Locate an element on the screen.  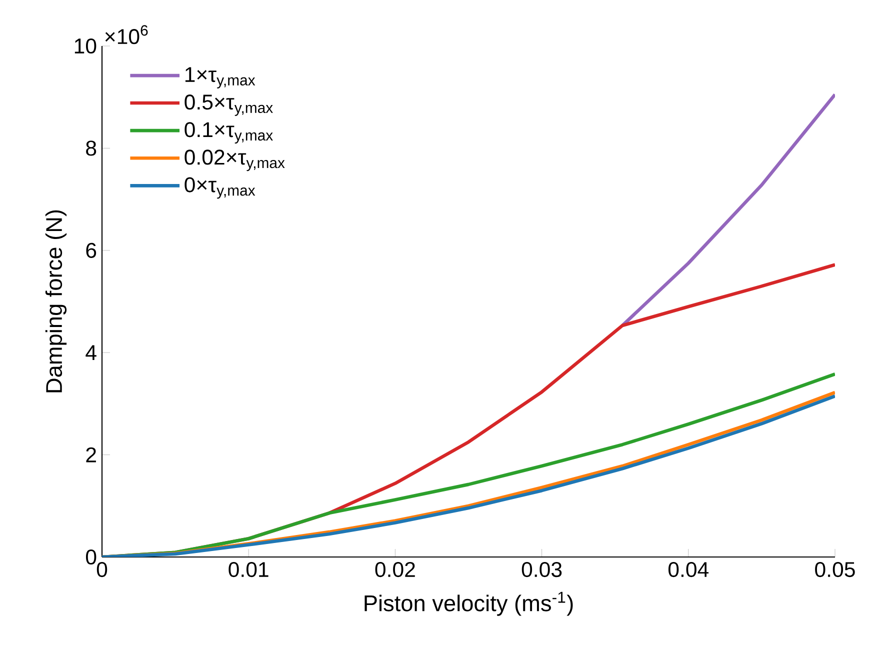
y-tick-label: 6 is located at coordinates (91, 250).